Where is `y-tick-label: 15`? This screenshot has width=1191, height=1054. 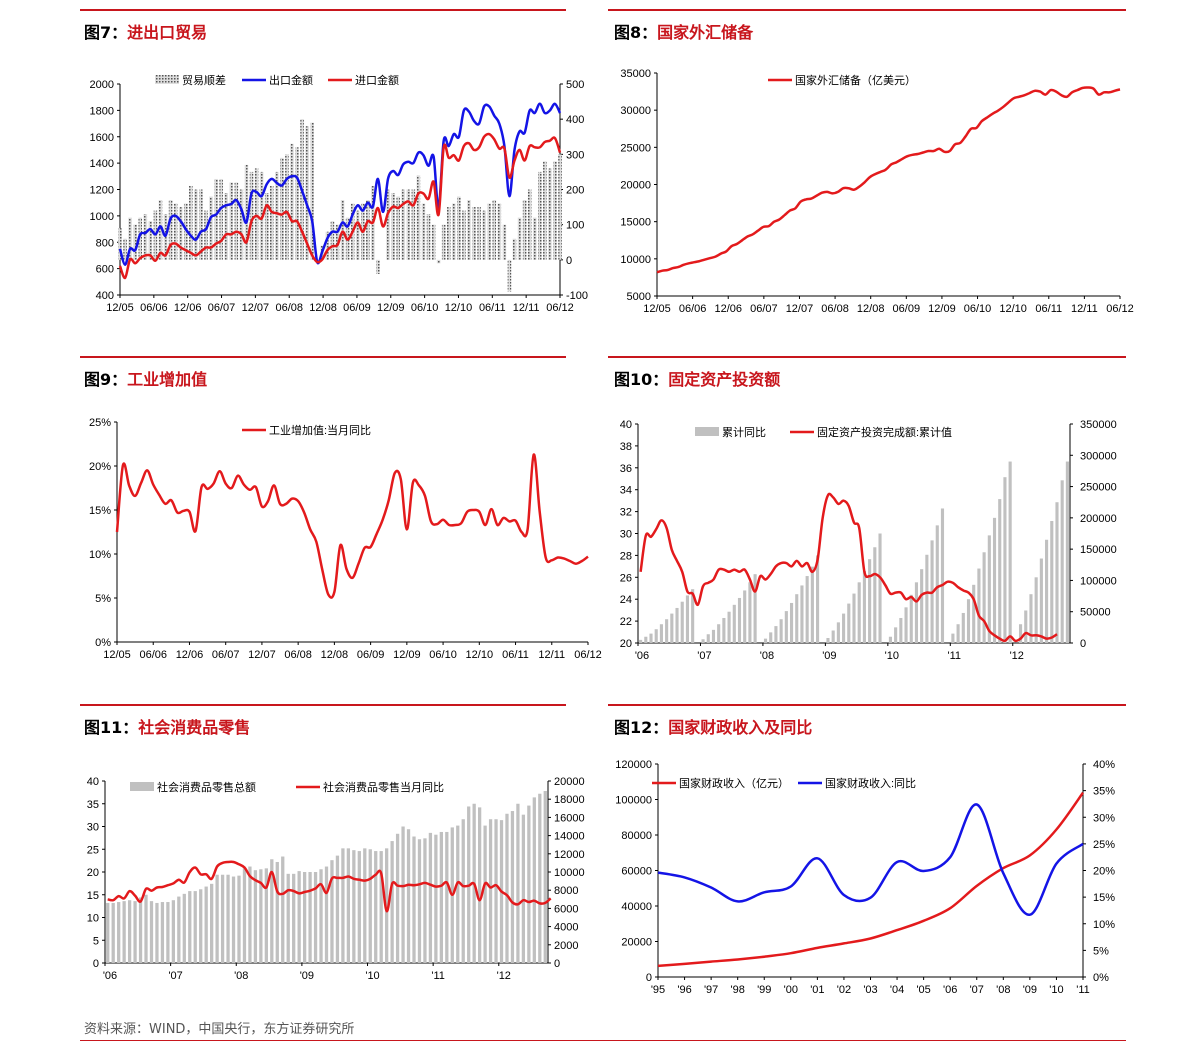 y-tick-label: 15 is located at coordinates (93, 896).